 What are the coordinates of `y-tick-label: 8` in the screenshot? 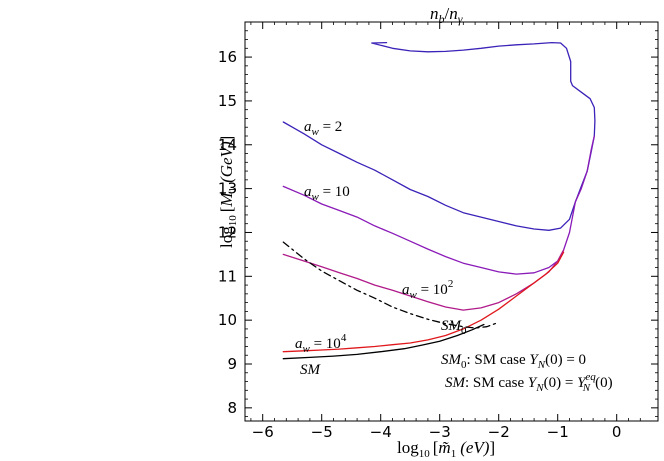 It's located at (232, 408).